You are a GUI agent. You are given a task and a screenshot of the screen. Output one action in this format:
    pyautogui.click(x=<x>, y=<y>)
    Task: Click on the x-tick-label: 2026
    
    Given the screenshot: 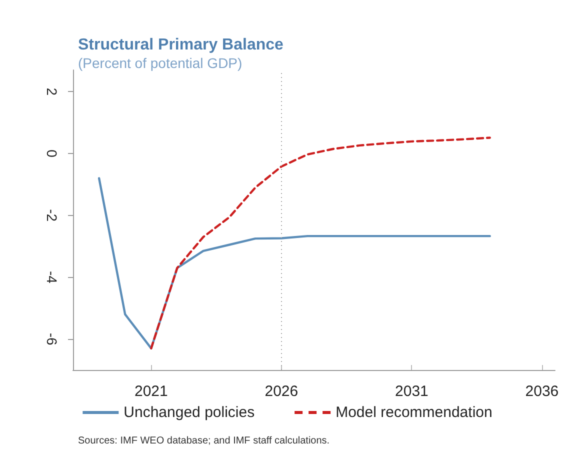 What is the action you would take?
    pyautogui.click(x=281, y=391)
    